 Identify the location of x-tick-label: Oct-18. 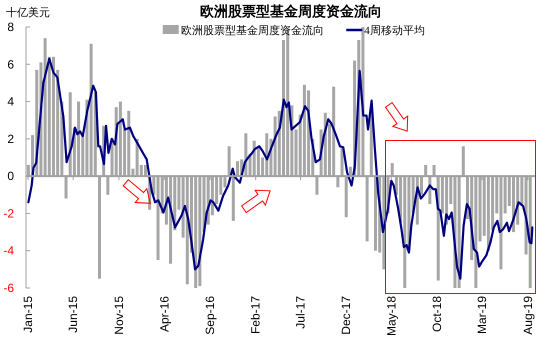
(437, 314).